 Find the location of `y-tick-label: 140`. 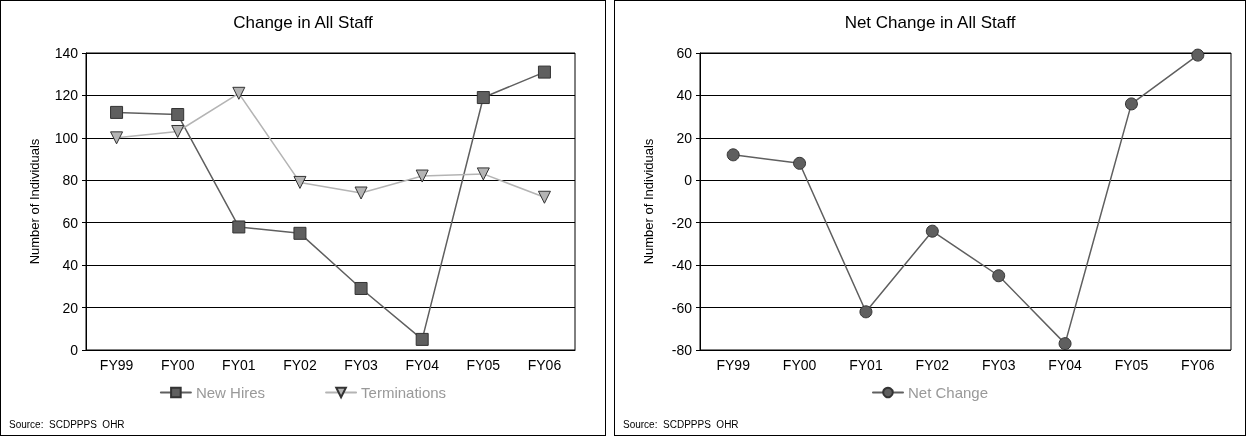

y-tick-label: 140 is located at coordinates (66, 53).